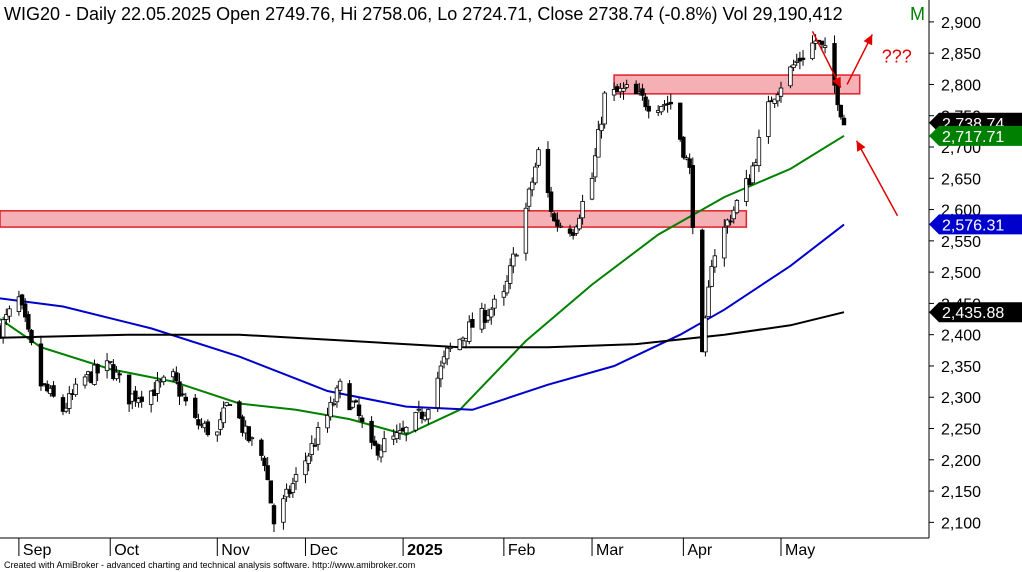 Image resolution: width=1022 pixels, height=572 pixels. Describe the element at coordinates (800, 550) in the screenshot. I see `x-tick-label: May` at that location.